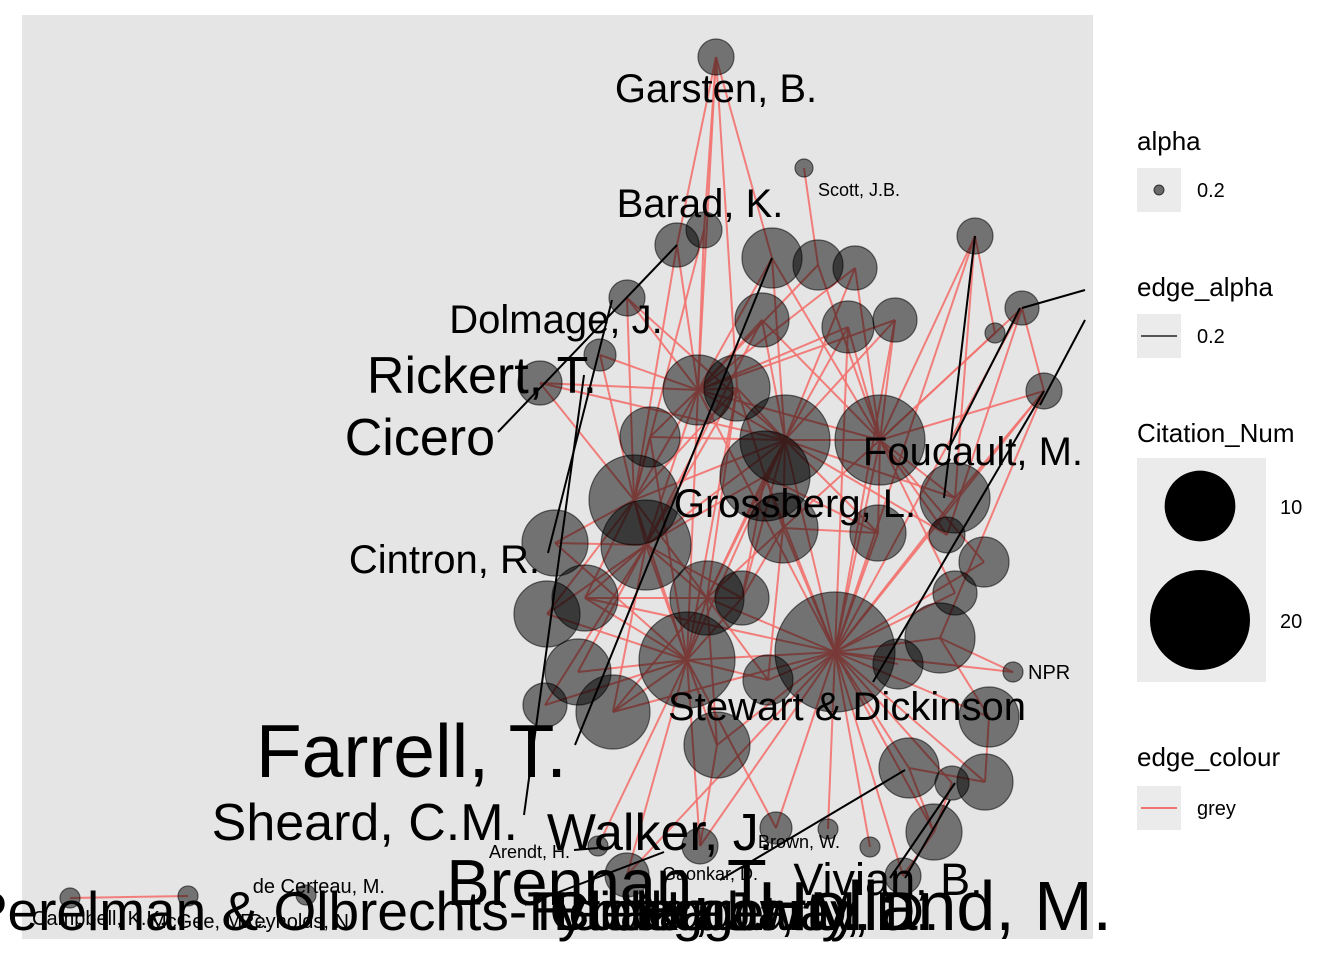 The height and width of the screenshot is (960, 1344). I want to click on node-label: Barad, K., so click(700, 204).